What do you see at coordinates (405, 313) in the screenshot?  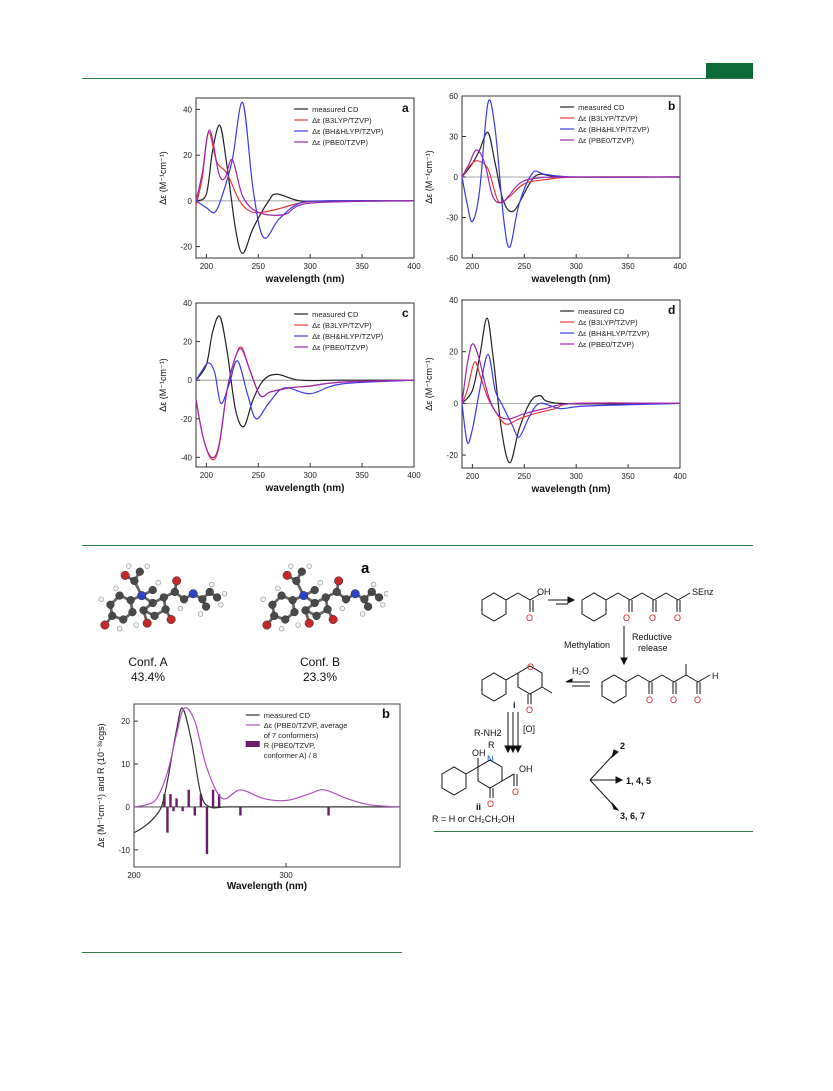 I see `panel-letter: c` at bounding box center [405, 313].